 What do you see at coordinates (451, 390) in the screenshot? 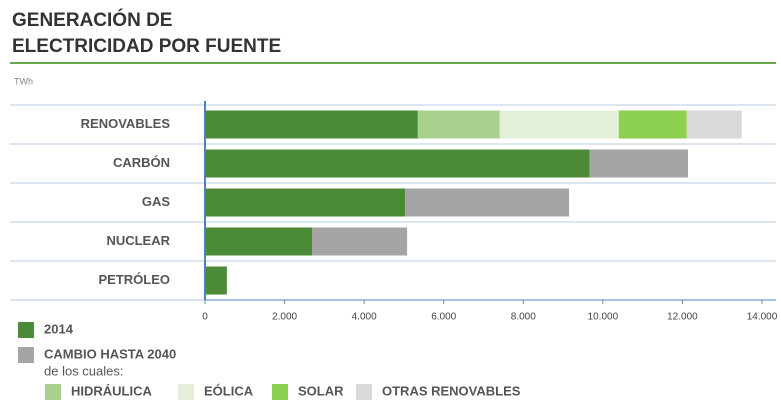
I see `legend-label: OTRAS RENOVABLES` at bounding box center [451, 390].